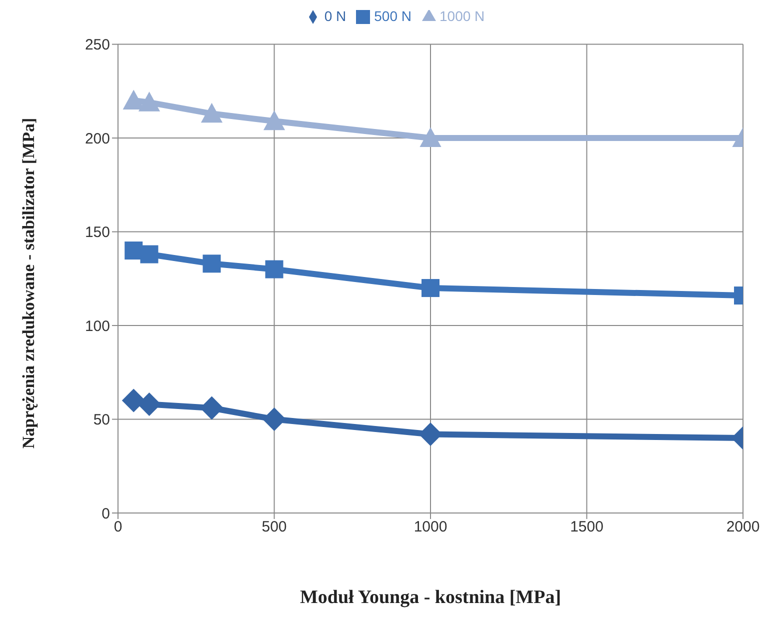 This screenshot has width=777, height=629. I want to click on y-tick-label: 250, so click(97, 45).